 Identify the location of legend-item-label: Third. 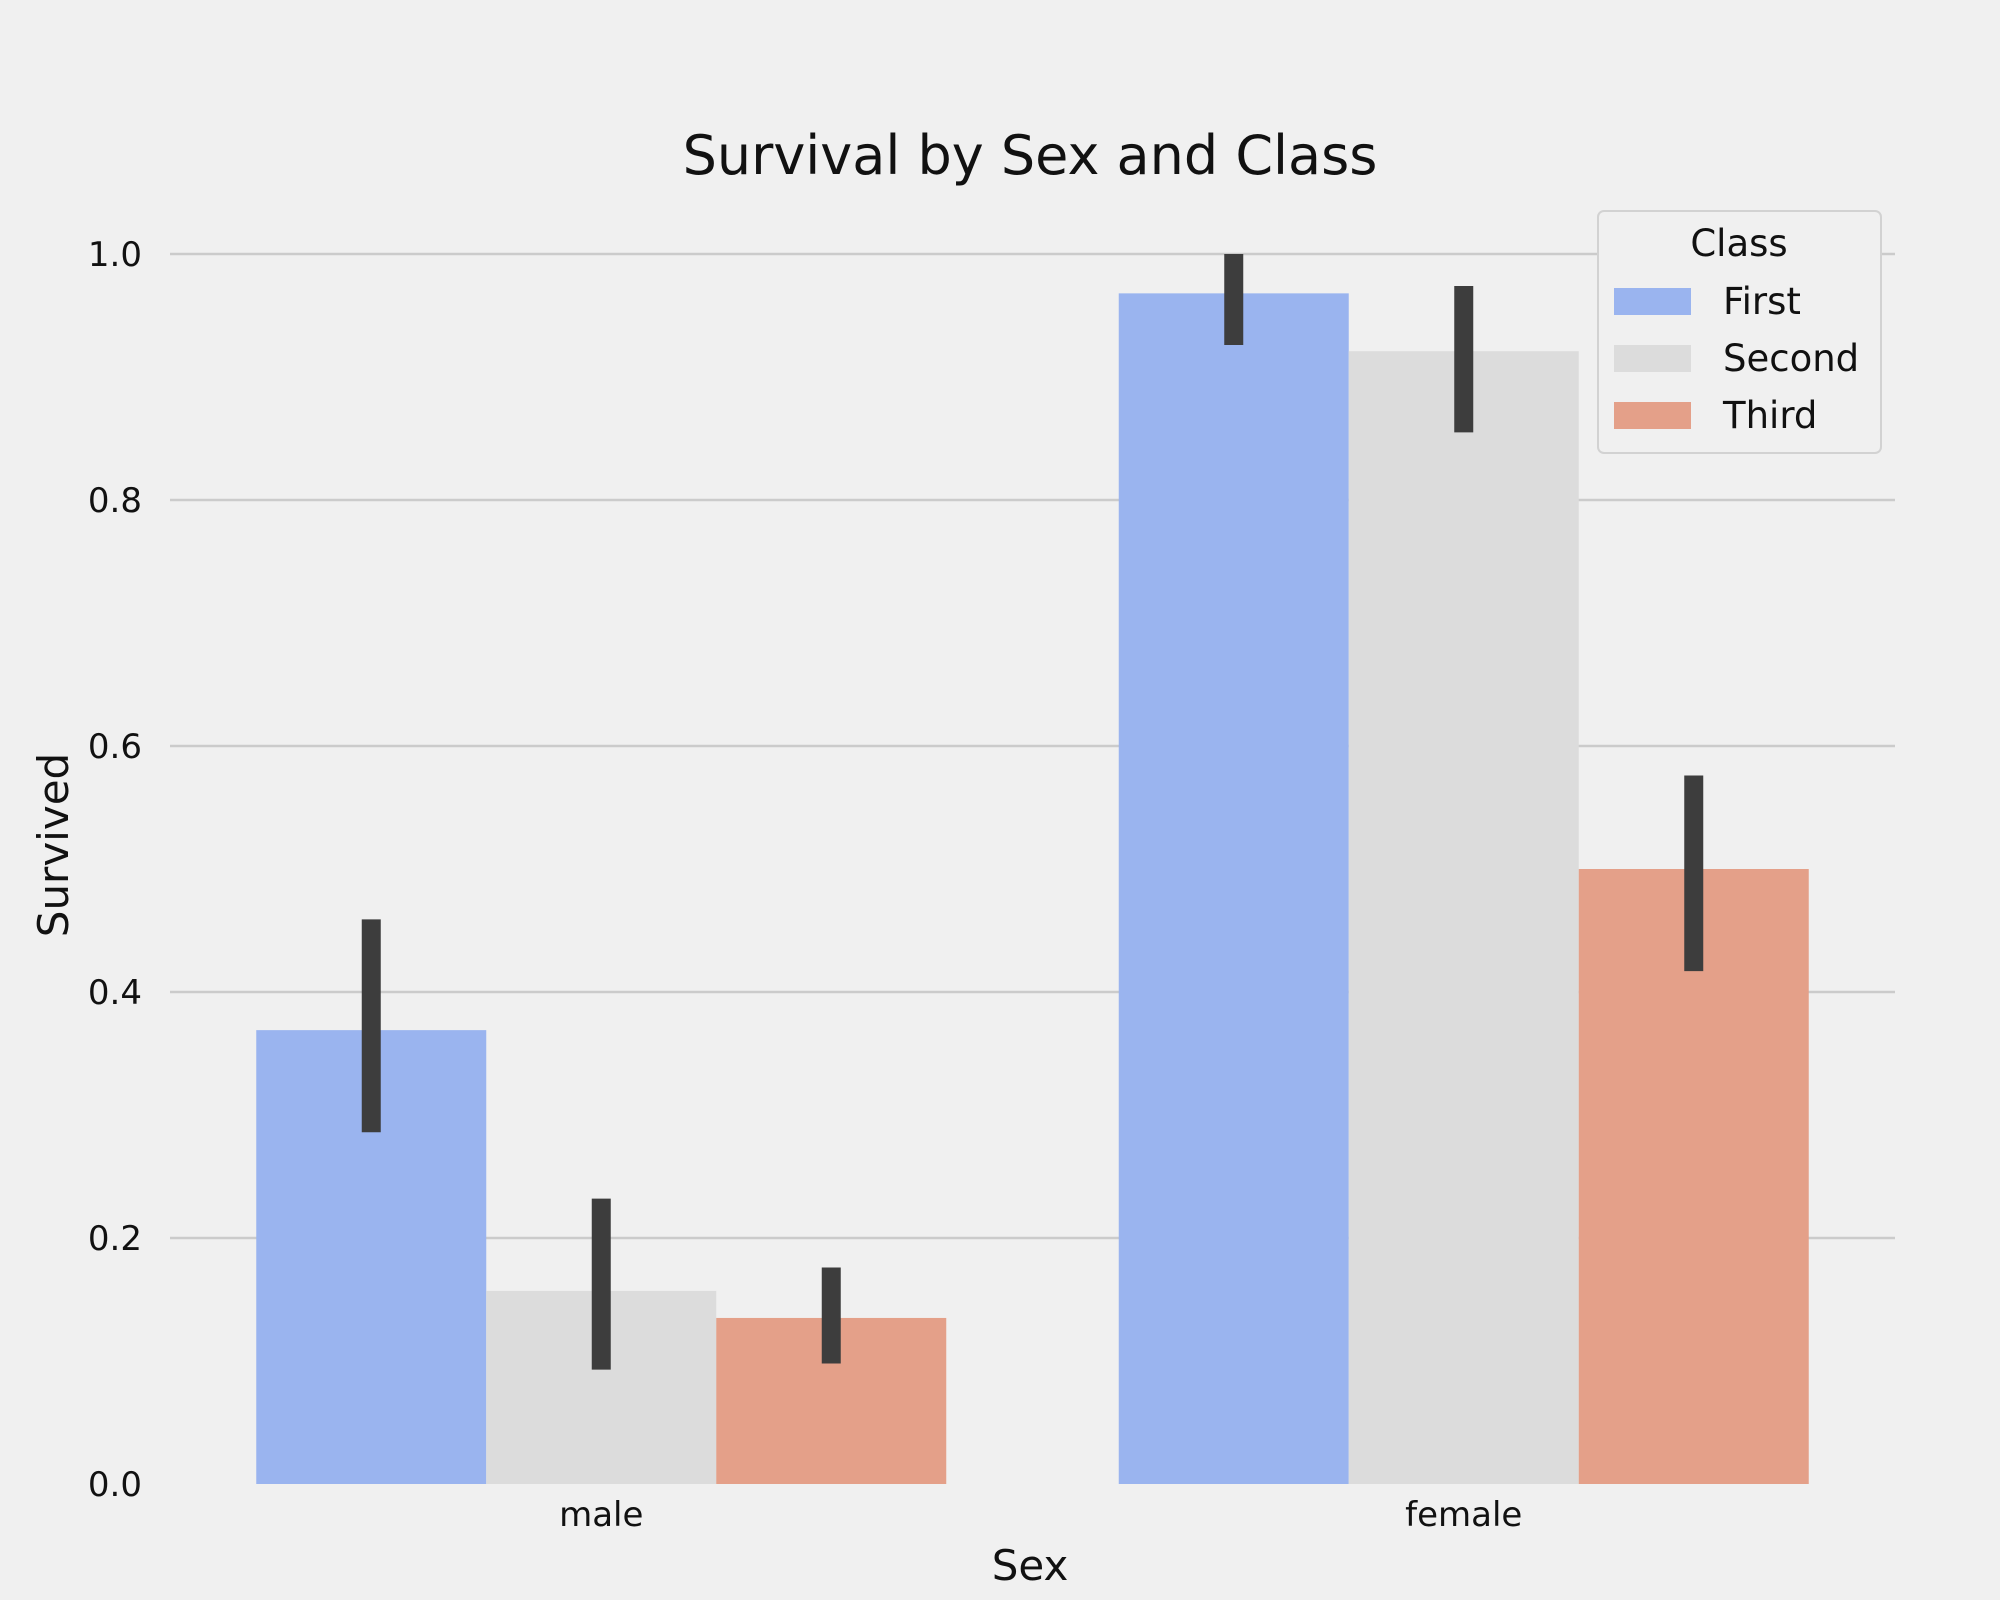
(1769, 415).